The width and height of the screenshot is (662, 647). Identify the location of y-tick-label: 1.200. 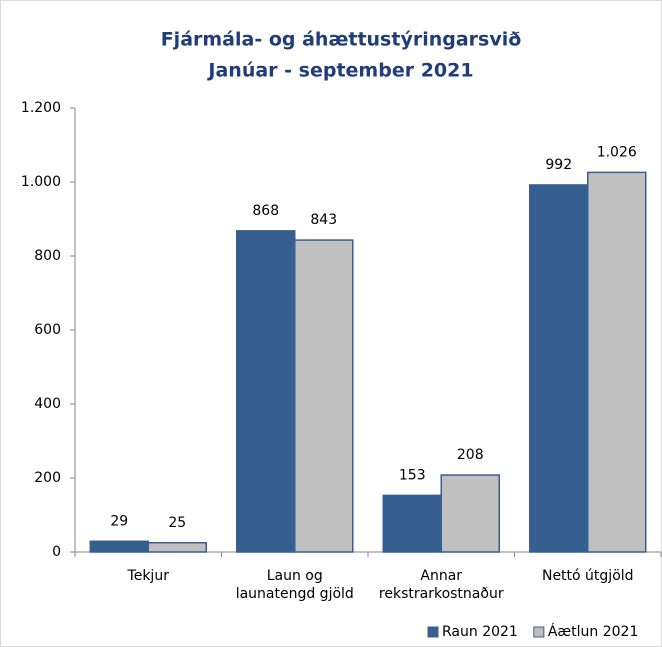
(41, 108).